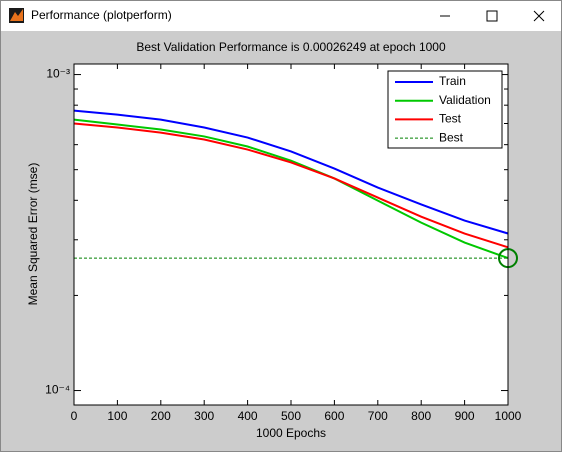 The image size is (562, 452). Describe the element at coordinates (74, 416) in the screenshot. I see `x-tick-label: 0` at that location.